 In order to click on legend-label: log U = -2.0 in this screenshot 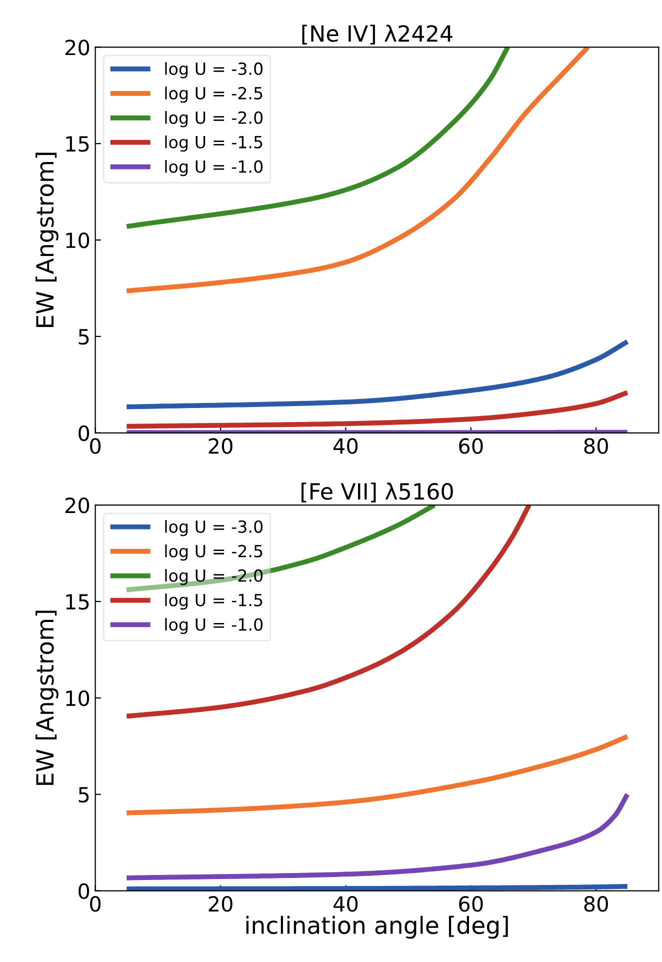, I will do `click(214, 119)`.